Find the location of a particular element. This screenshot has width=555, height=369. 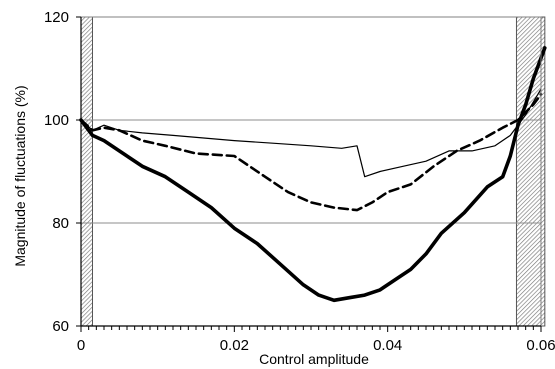

x-tick-label: 0 is located at coordinates (81, 345).